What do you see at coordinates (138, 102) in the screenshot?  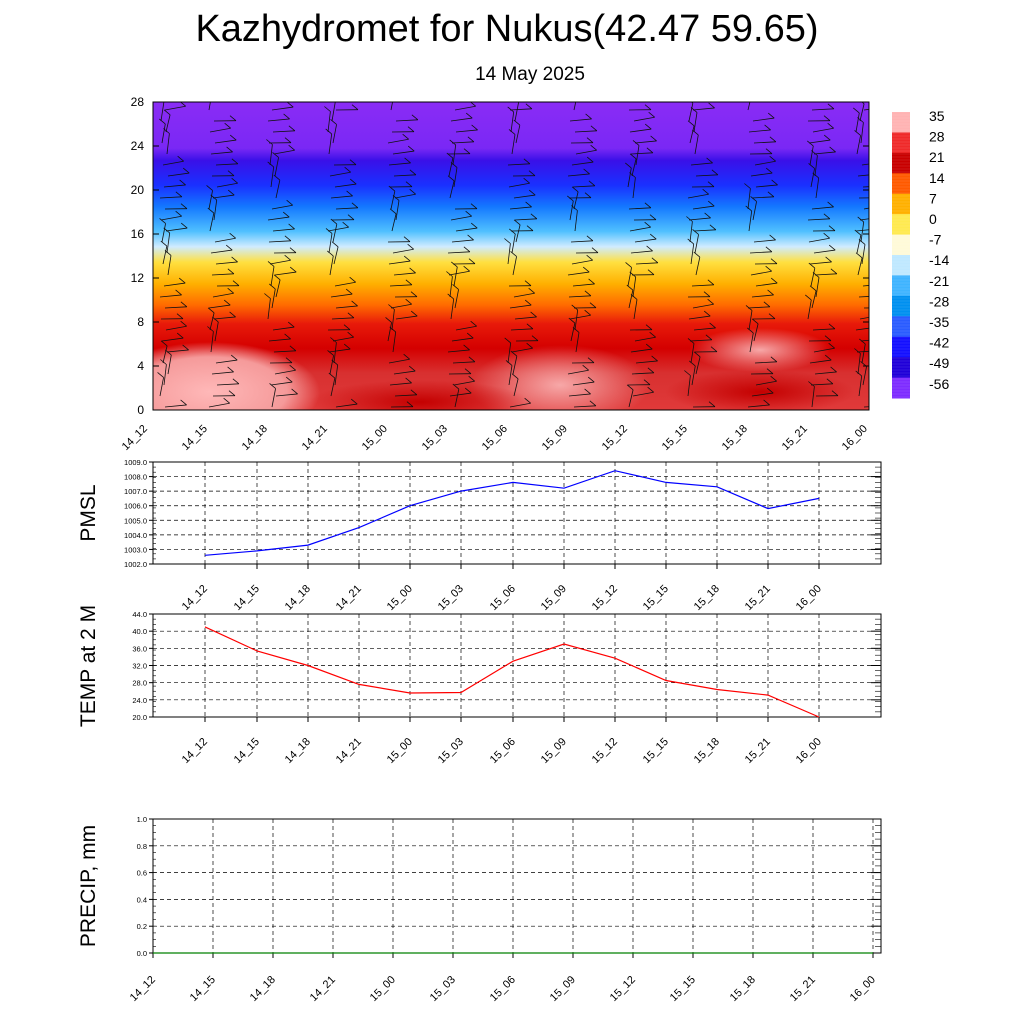 I see `y-tick-label: 28` at bounding box center [138, 102].